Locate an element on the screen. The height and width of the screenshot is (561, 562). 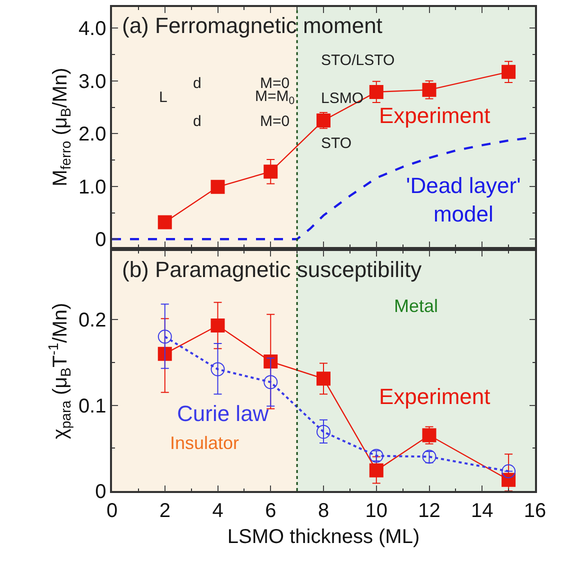
series-label: 'Dead layer' model is located at coordinates (463, 200).